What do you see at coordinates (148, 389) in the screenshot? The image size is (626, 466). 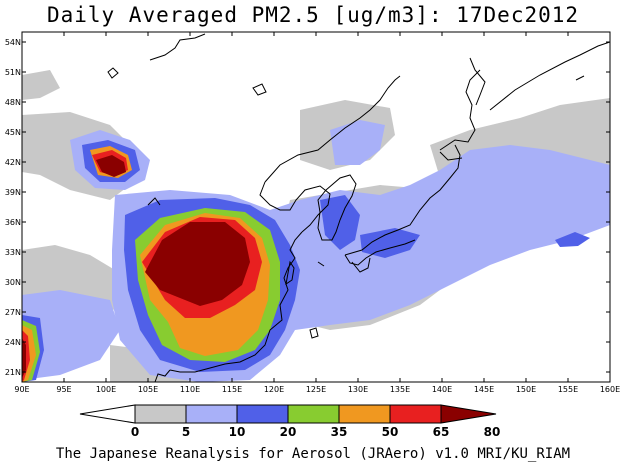 I see `lon-tick-label: 105E` at bounding box center [148, 389].